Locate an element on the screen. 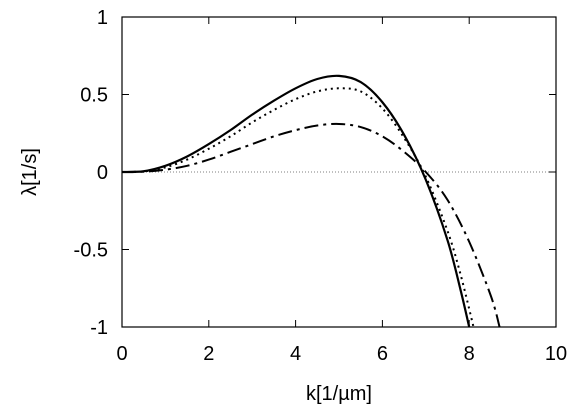 The width and height of the screenshot is (580, 411). y-tick-label: -0.5 is located at coordinates (91, 251).